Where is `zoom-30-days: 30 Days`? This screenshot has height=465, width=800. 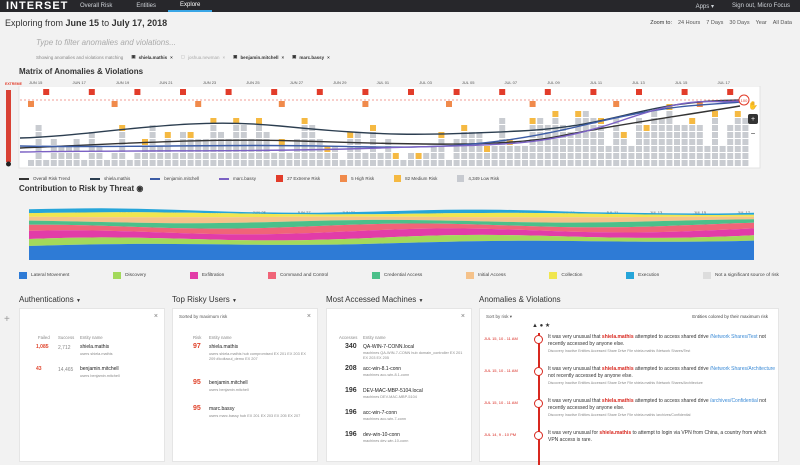 zoom-30-days: 30 Days is located at coordinates (739, 23).